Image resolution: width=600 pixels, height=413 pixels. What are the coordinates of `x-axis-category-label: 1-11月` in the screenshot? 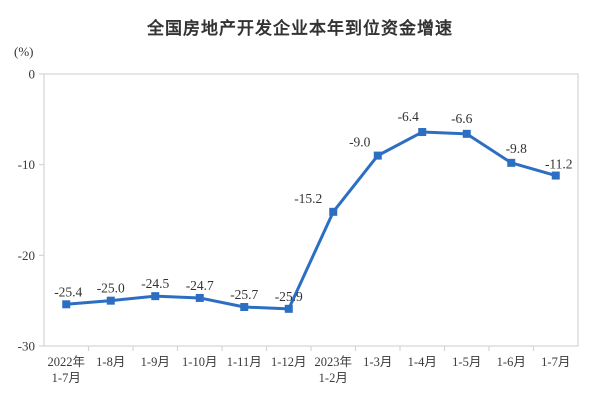 It's located at (244, 362).